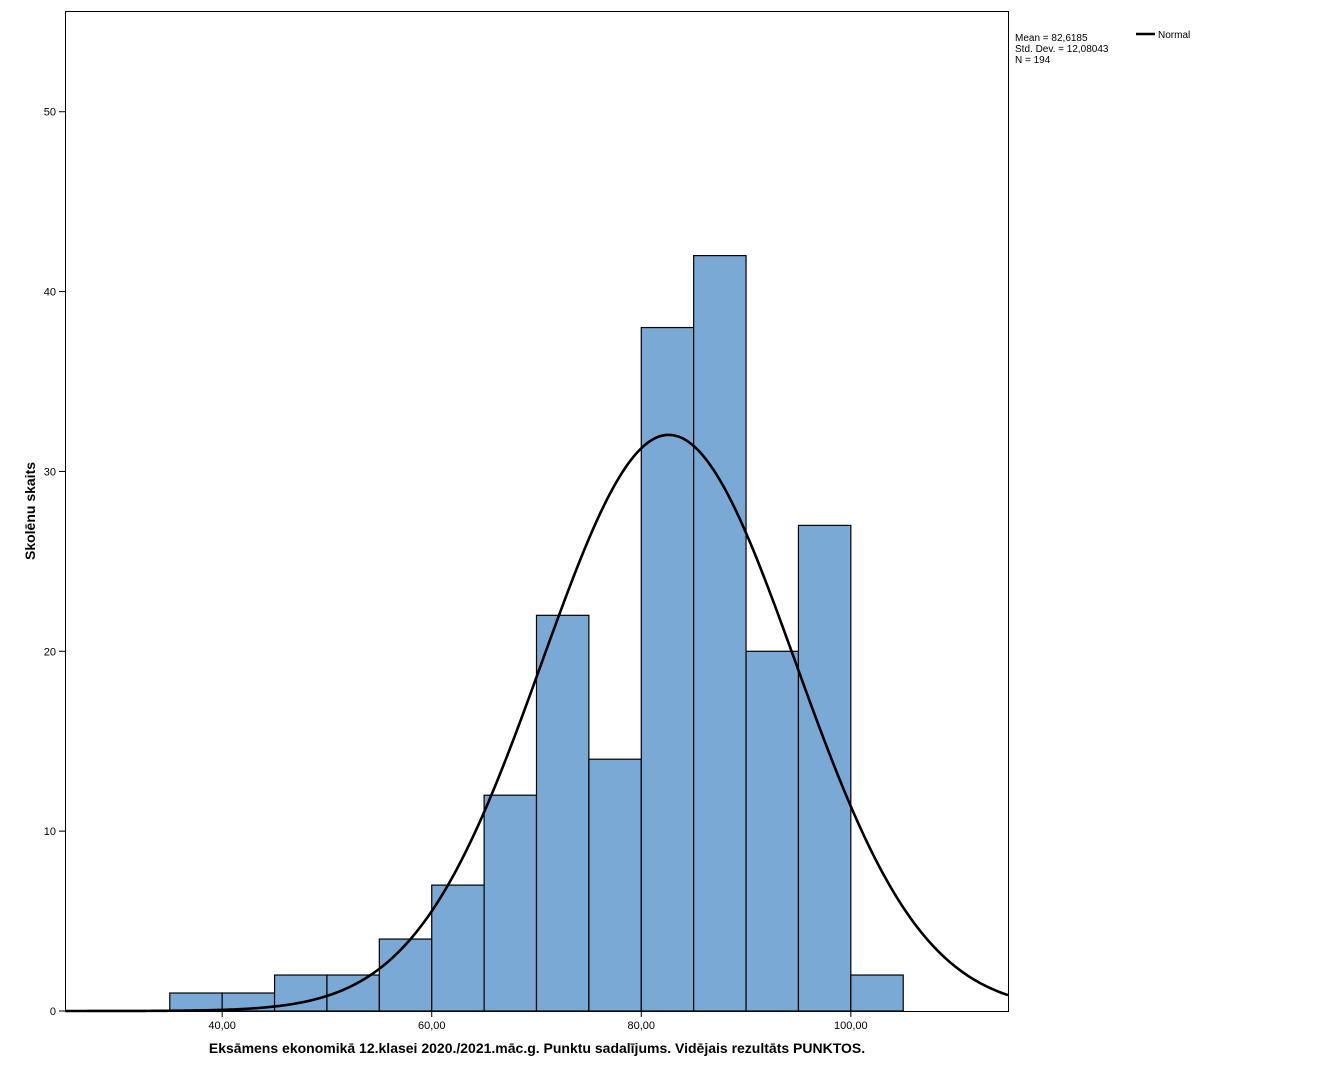  Describe the element at coordinates (50, 652) in the screenshot. I see `y-tick-label-2: 20` at that location.